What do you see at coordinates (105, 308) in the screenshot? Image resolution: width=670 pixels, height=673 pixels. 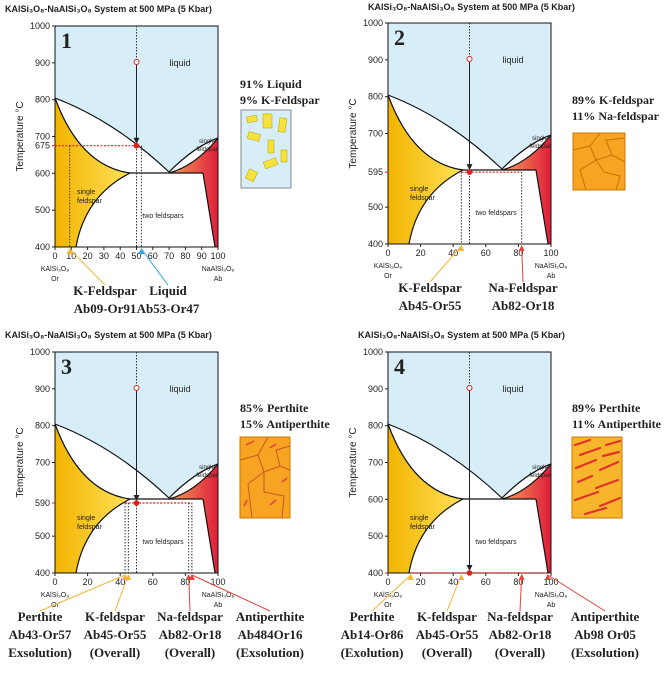 I see `annotation-label: Ab09-Or91` at bounding box center [105, 308].